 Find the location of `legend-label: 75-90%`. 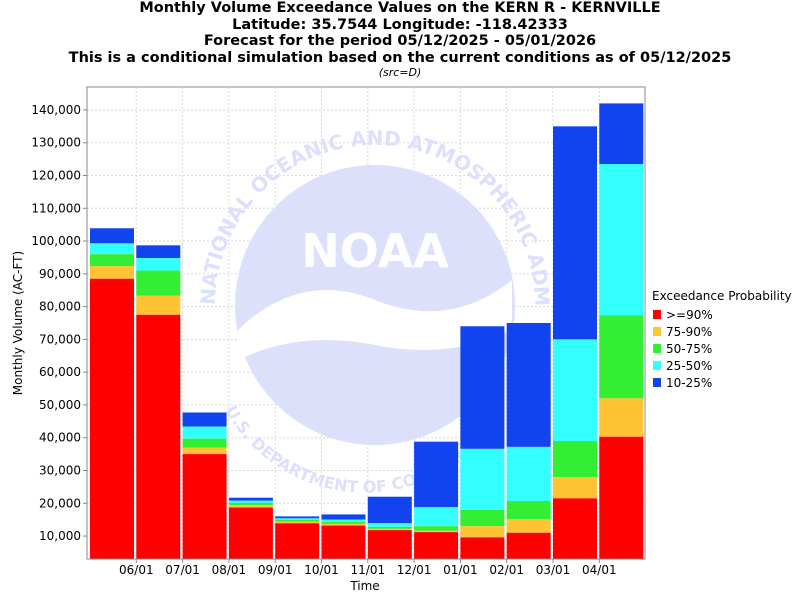

legend-label: 75-90% is located at coordinates (689, 331).